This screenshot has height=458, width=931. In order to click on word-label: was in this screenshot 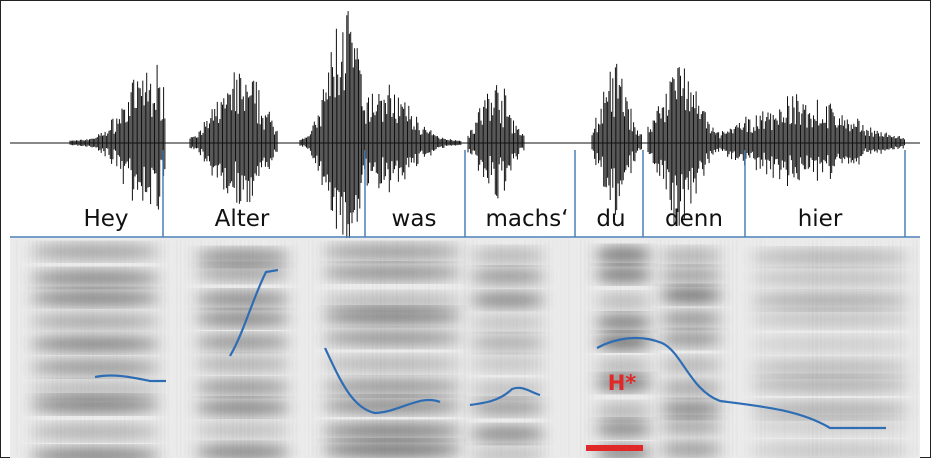, I will do `click(414, 219)`.